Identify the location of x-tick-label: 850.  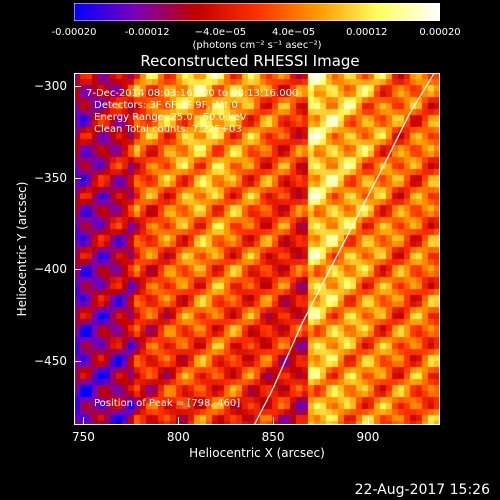
(273, 437).